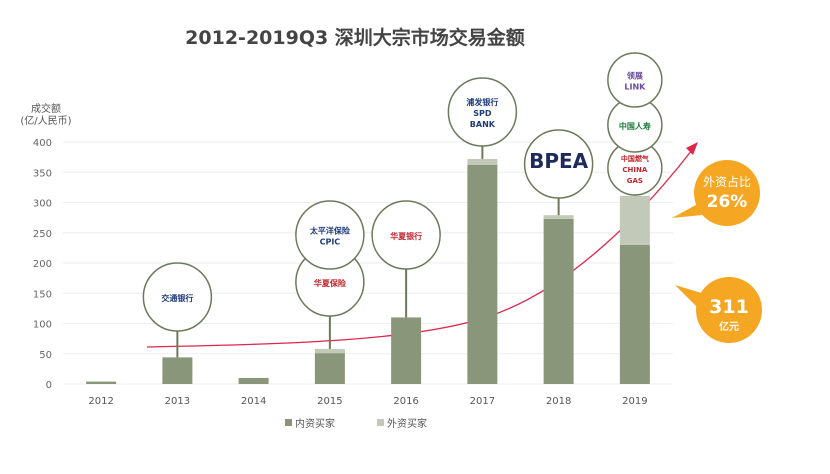 This screenshot has height=474, width=830. What do you see at coordinates (482, 102) in the screenshot?
I see `logo-text: 浦发银行` at bounding box center [482, 102].